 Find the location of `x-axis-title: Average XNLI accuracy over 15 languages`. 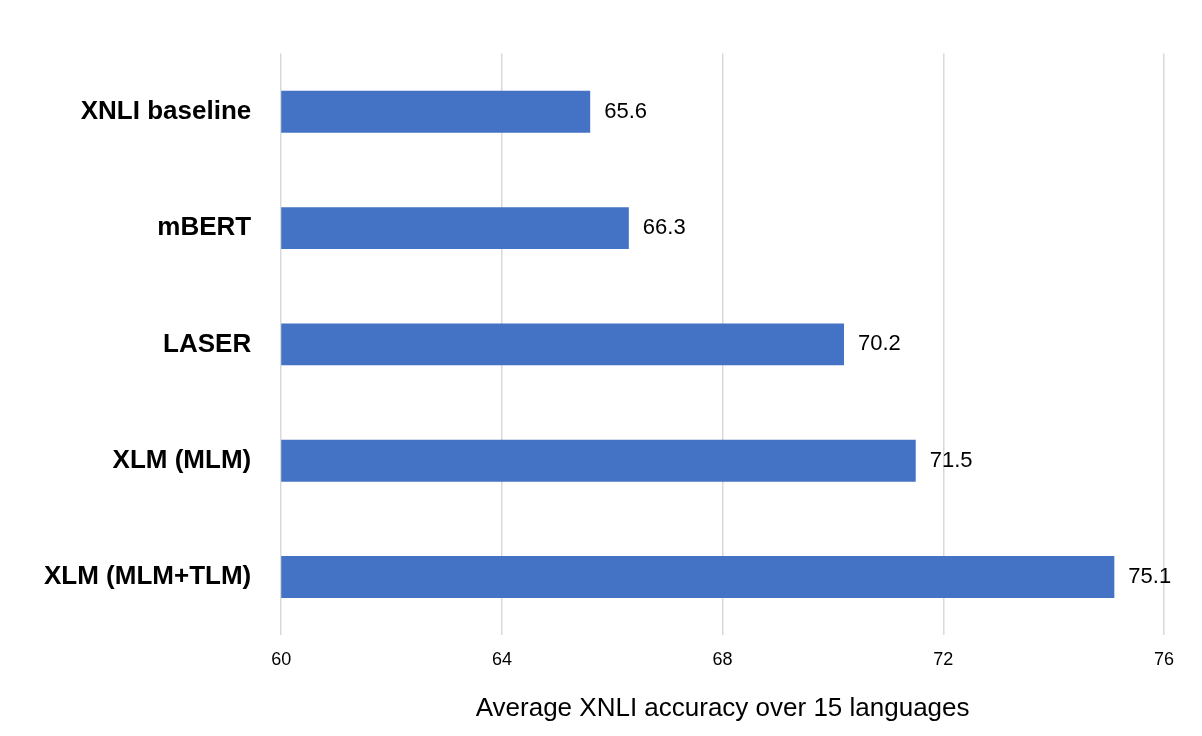

x-axis-title: Average XNLI accuracy over 15 languages is located at coordinates (722, 706).